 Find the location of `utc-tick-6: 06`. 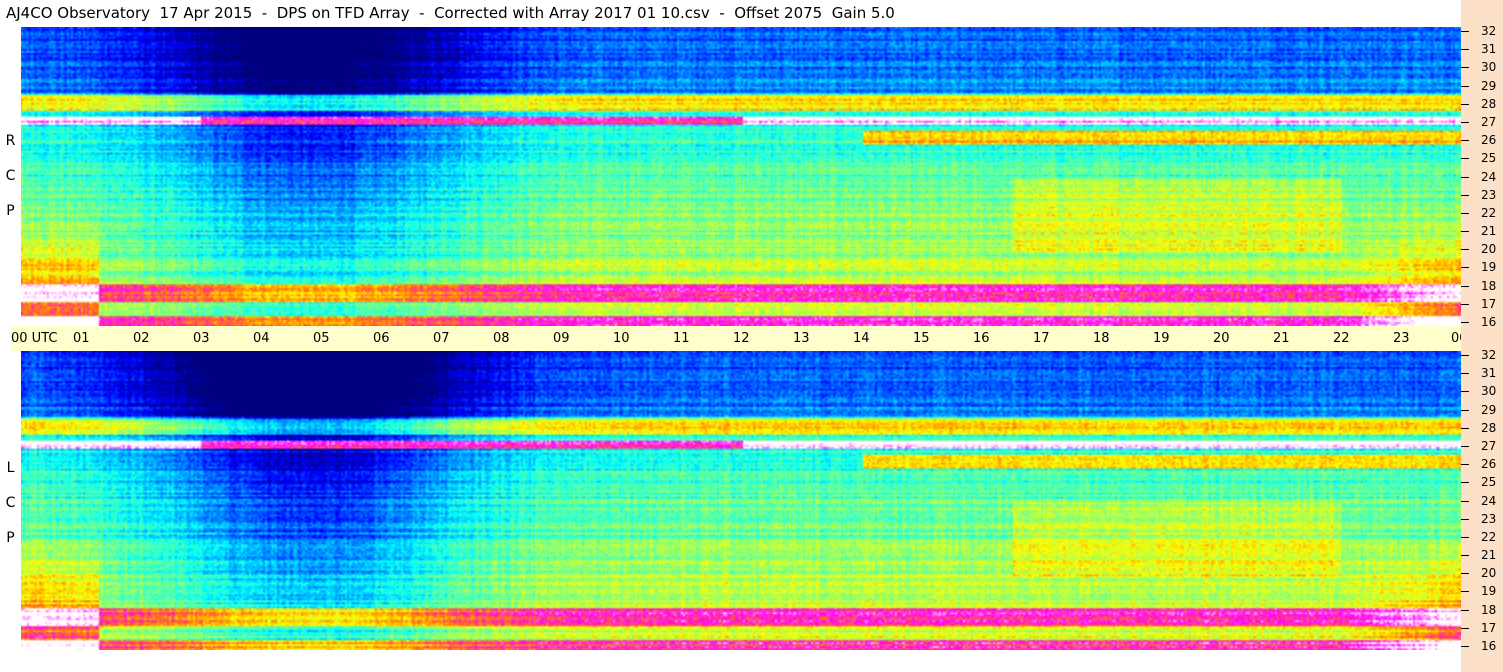

utc-tick-6: 06 is located at coordinates (381, 338).